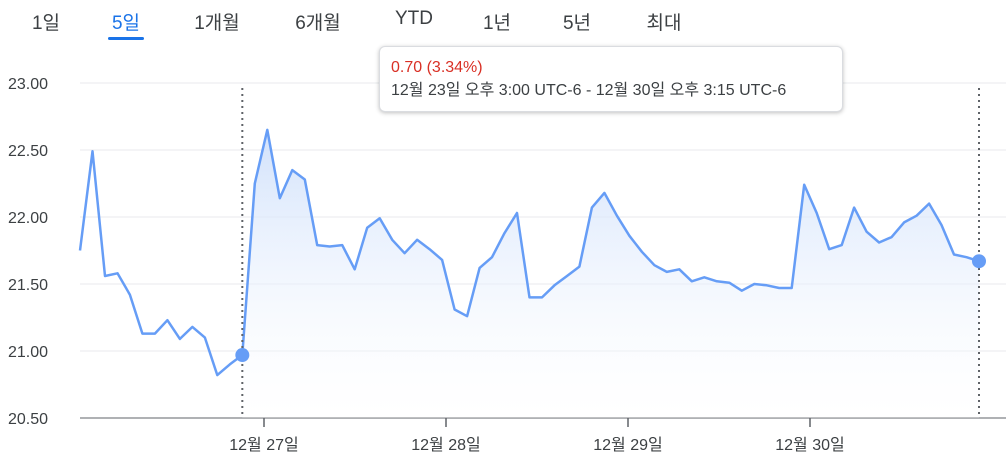 This screenshot has height=461, width=1006. What do you see at coordinates (445, 445) in the screenshot?
I see `x-tick-label: 12월 28일` at bounding box center [445, 445].